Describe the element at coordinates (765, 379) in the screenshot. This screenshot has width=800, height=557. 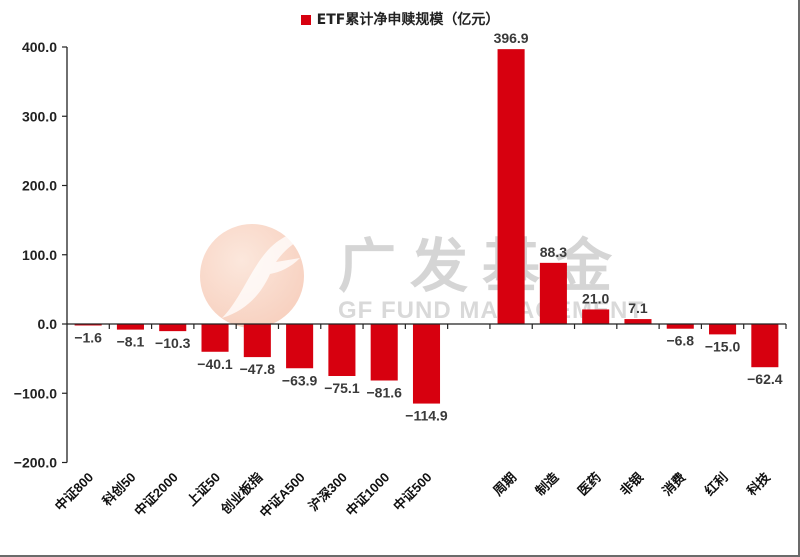
I see `data-label: −62.4` at that location.